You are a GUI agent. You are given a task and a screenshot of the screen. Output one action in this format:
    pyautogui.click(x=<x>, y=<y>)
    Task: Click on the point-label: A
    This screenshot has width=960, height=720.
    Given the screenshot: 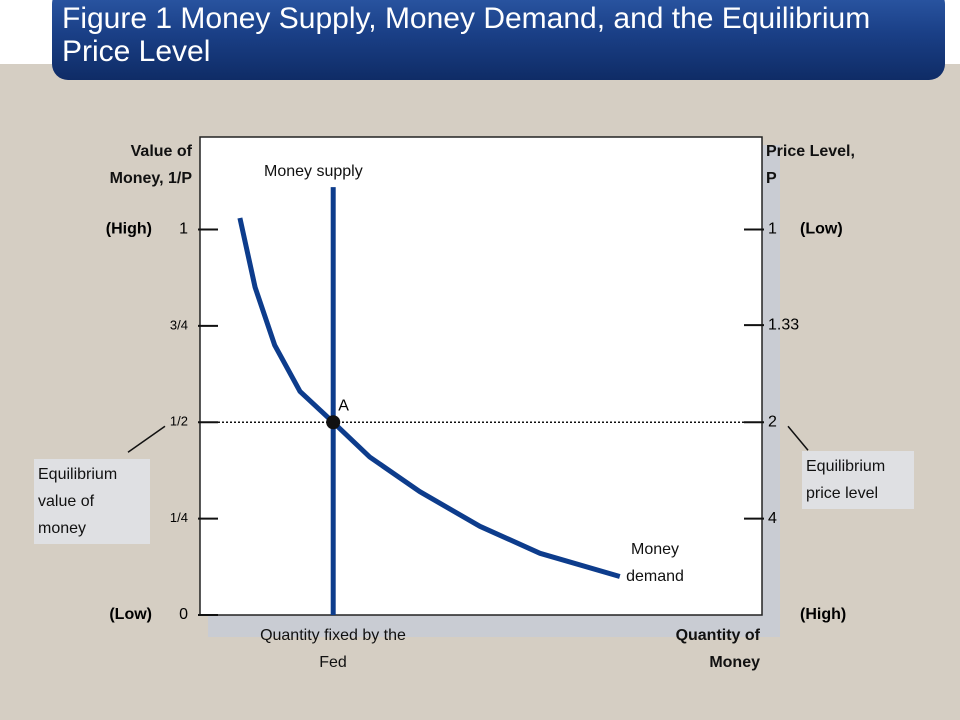 What is the action you would take?
    pyautogui.click(x=343, y=405)
    